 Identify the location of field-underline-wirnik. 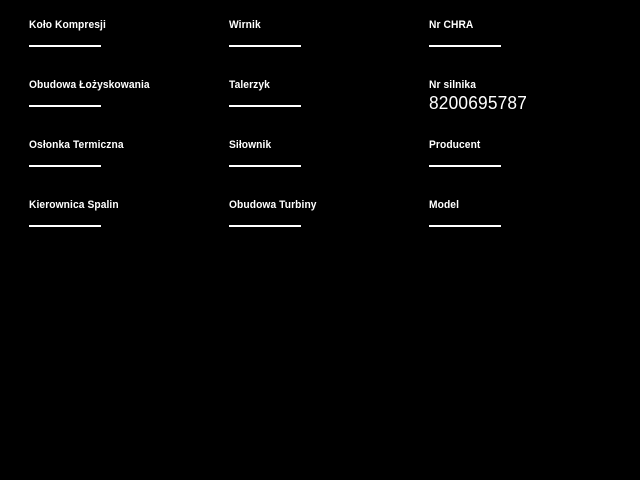
(265, 46).